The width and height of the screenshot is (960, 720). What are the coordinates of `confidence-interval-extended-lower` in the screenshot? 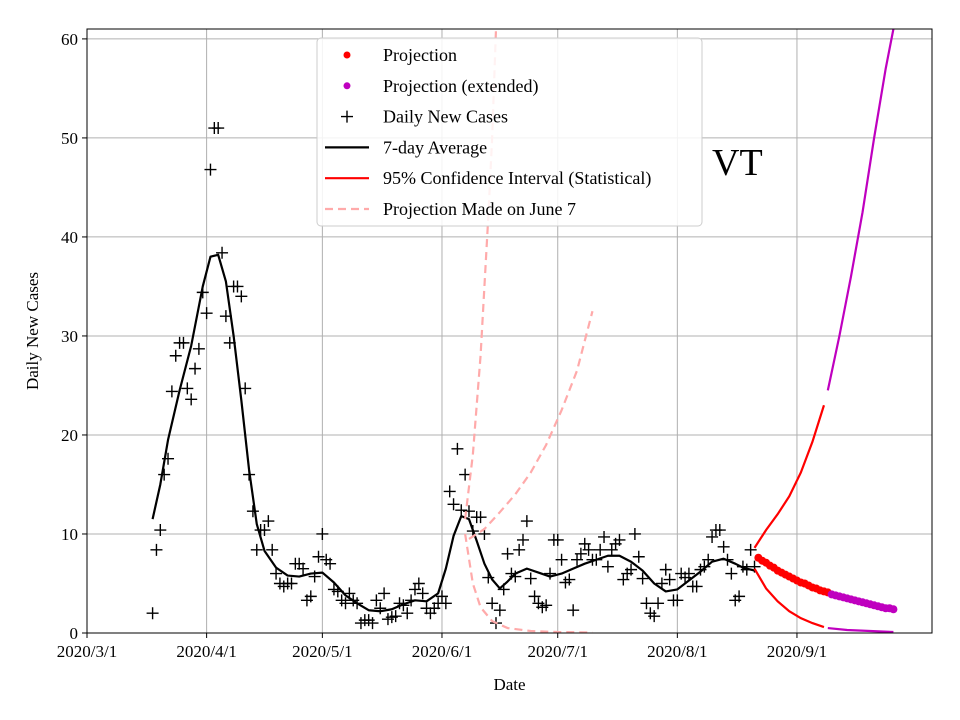 It's located at (860, 629).